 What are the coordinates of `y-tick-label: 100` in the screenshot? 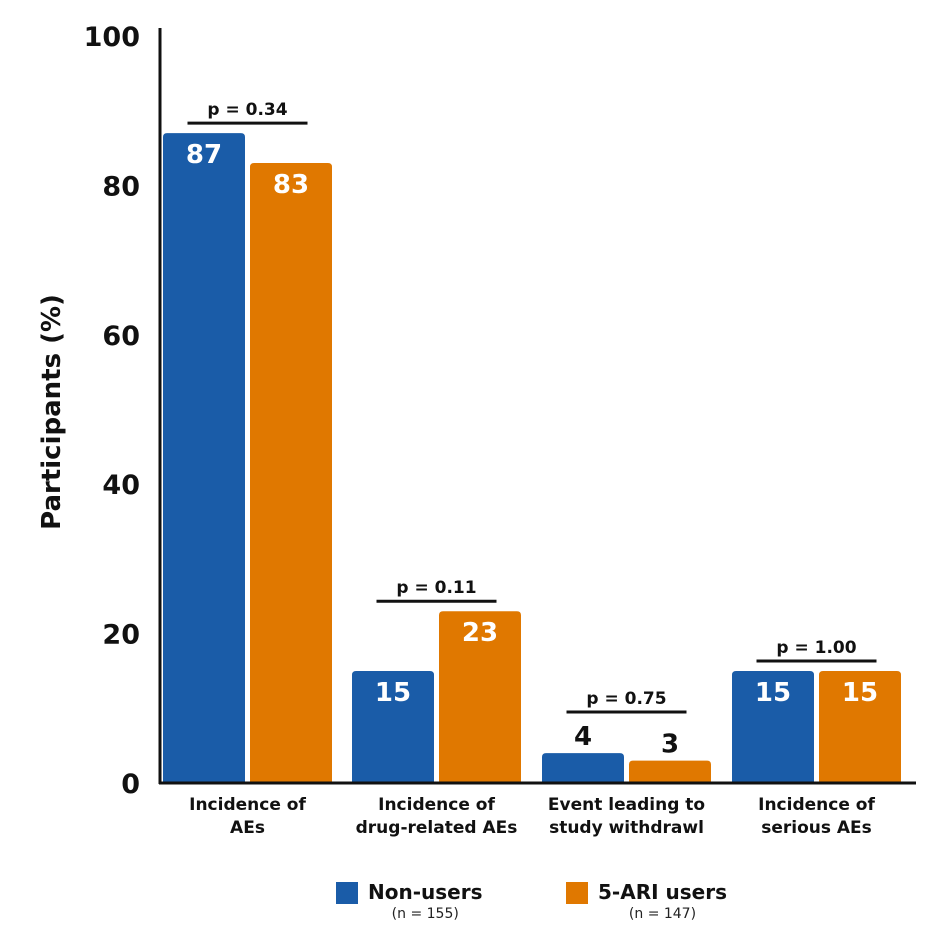 It's located at (112, 37).